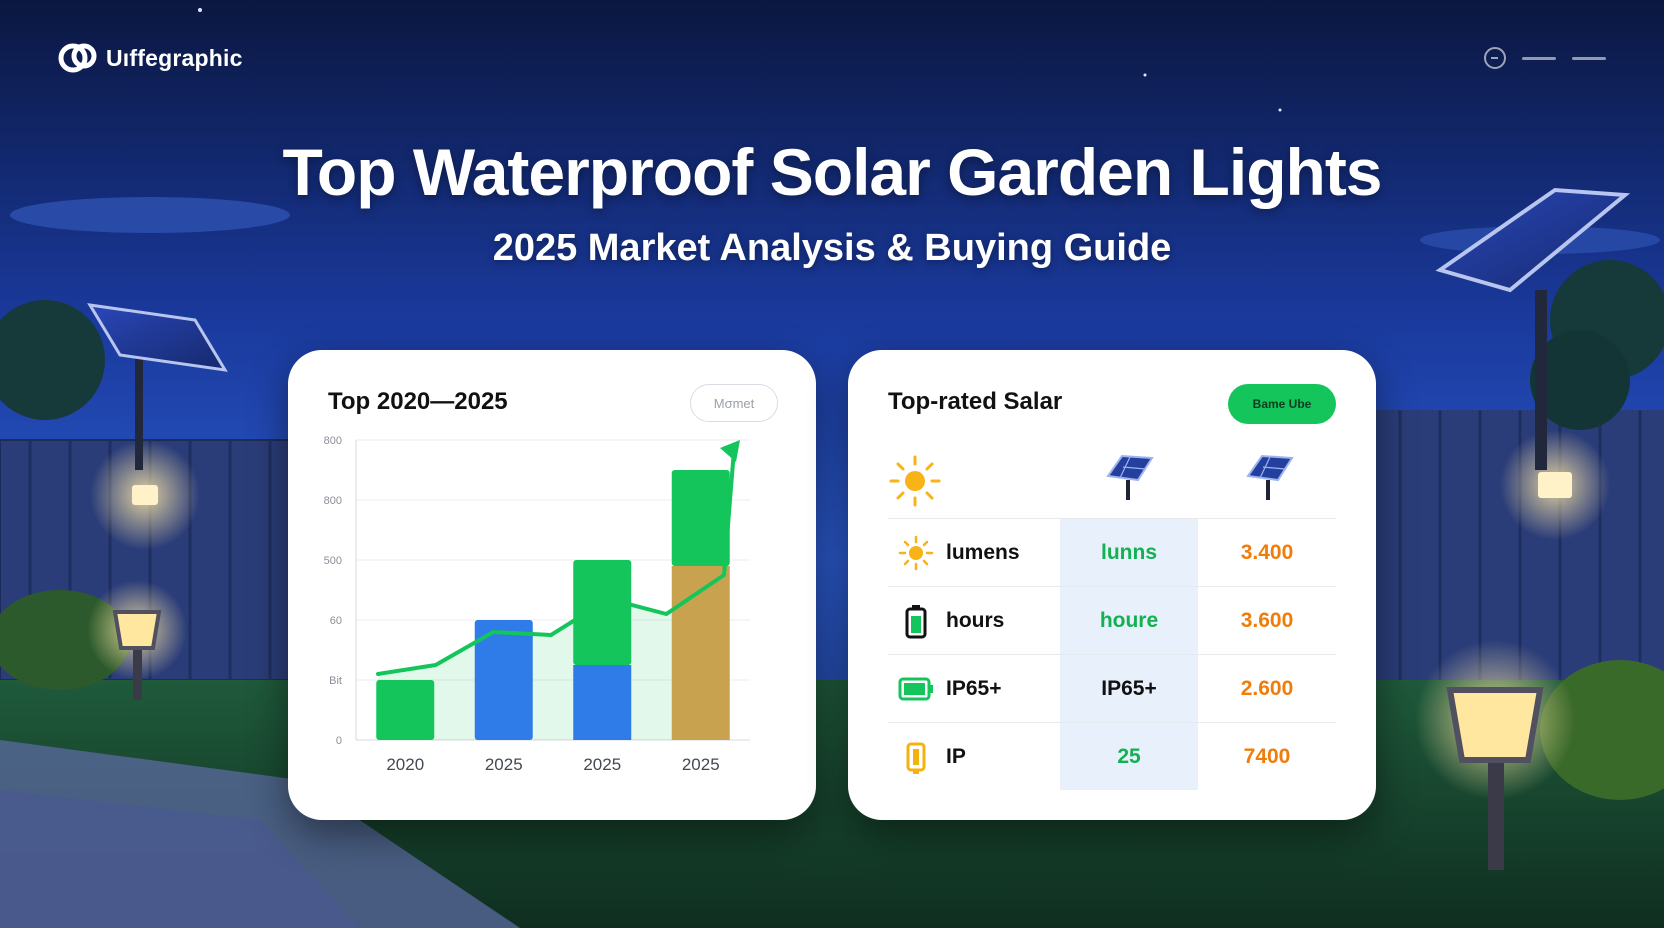 The width and height of the screenshot is (1664, 928). Describe the element at coordinates (916, 758) in the screenshot. I see `battery-yellow-icon` at that location.